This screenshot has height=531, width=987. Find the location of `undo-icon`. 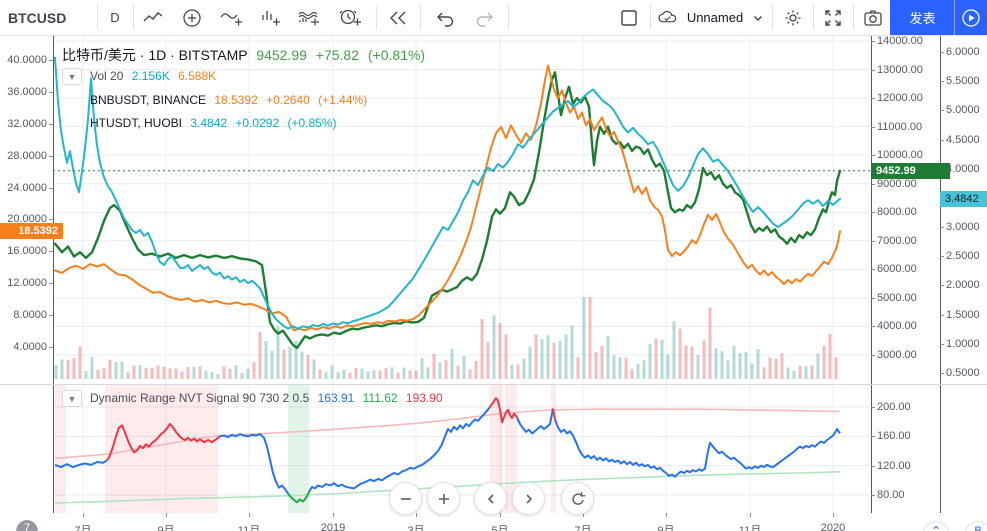

undo-icon is located at coordinates (445, 17).